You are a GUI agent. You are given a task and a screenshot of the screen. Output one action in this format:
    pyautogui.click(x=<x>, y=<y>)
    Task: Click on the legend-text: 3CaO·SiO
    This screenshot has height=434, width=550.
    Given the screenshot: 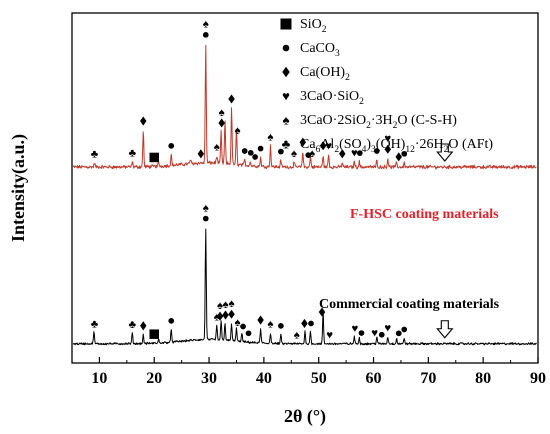 What is the action you would take?
    pyautogui.click(x=329, y=96)
    